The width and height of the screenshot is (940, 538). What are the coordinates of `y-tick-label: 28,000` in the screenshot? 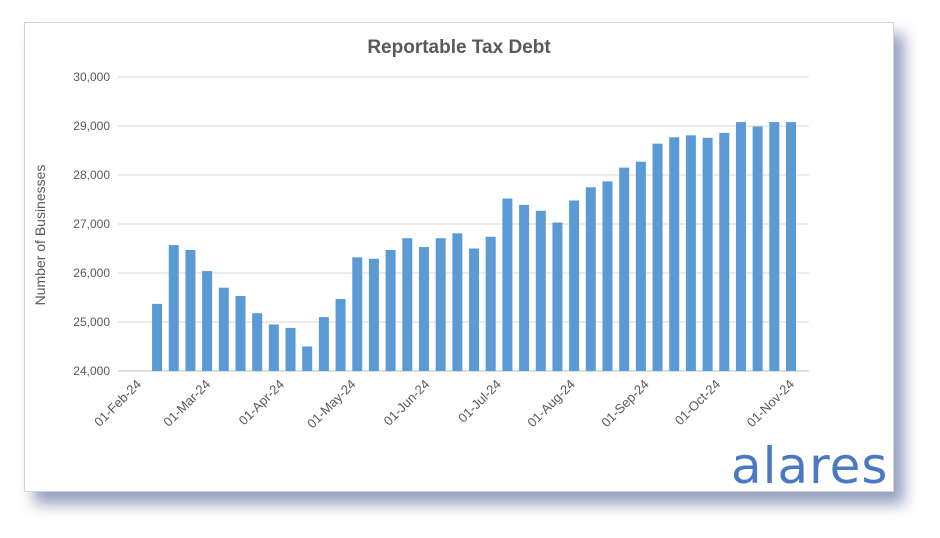 It's located at (91, 175).